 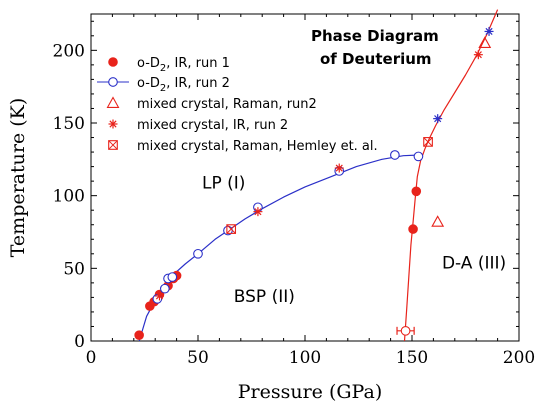 I want to click on y-tick-label: 150, so click(x=69, y=124).